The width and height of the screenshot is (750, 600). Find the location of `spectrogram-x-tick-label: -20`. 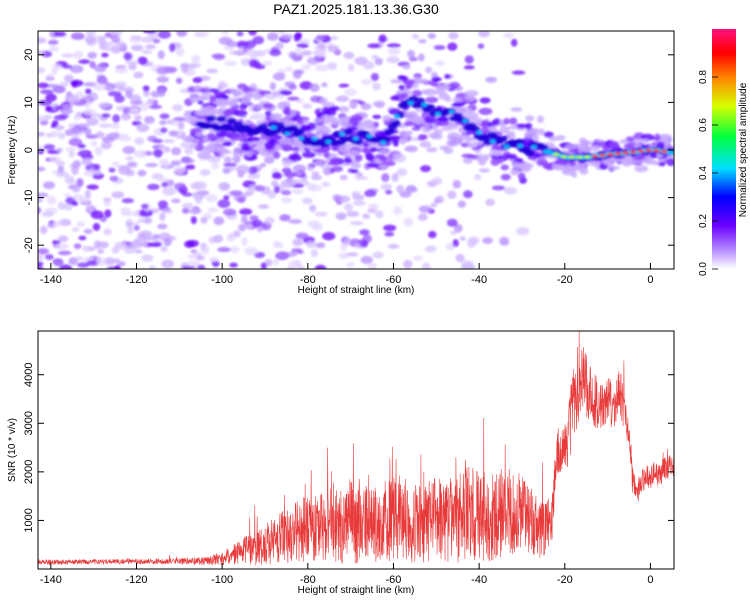

spectrogram-x-tick-label: -20 is located at coordinates (565, 280).